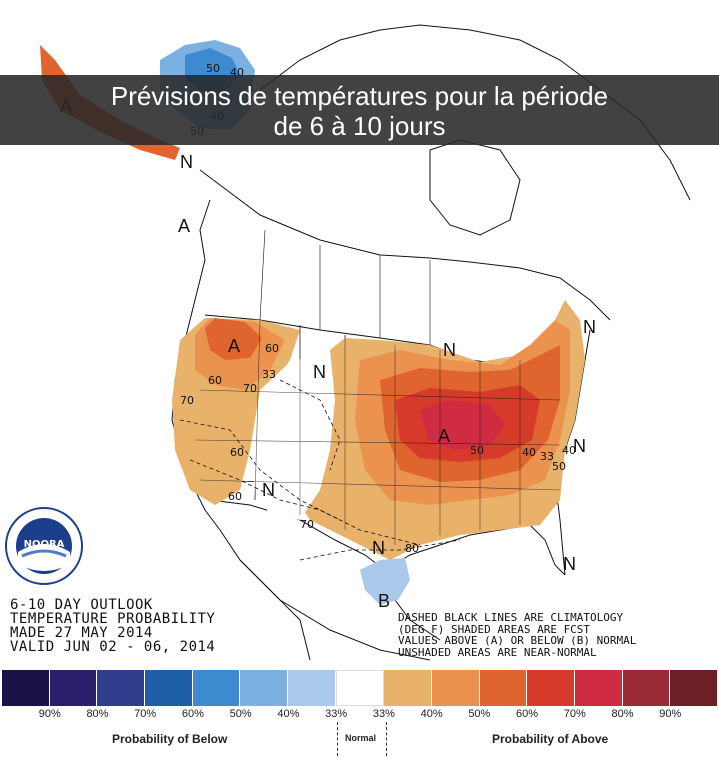  I want to click on legend-label-13: 90%, so click(670, 714).